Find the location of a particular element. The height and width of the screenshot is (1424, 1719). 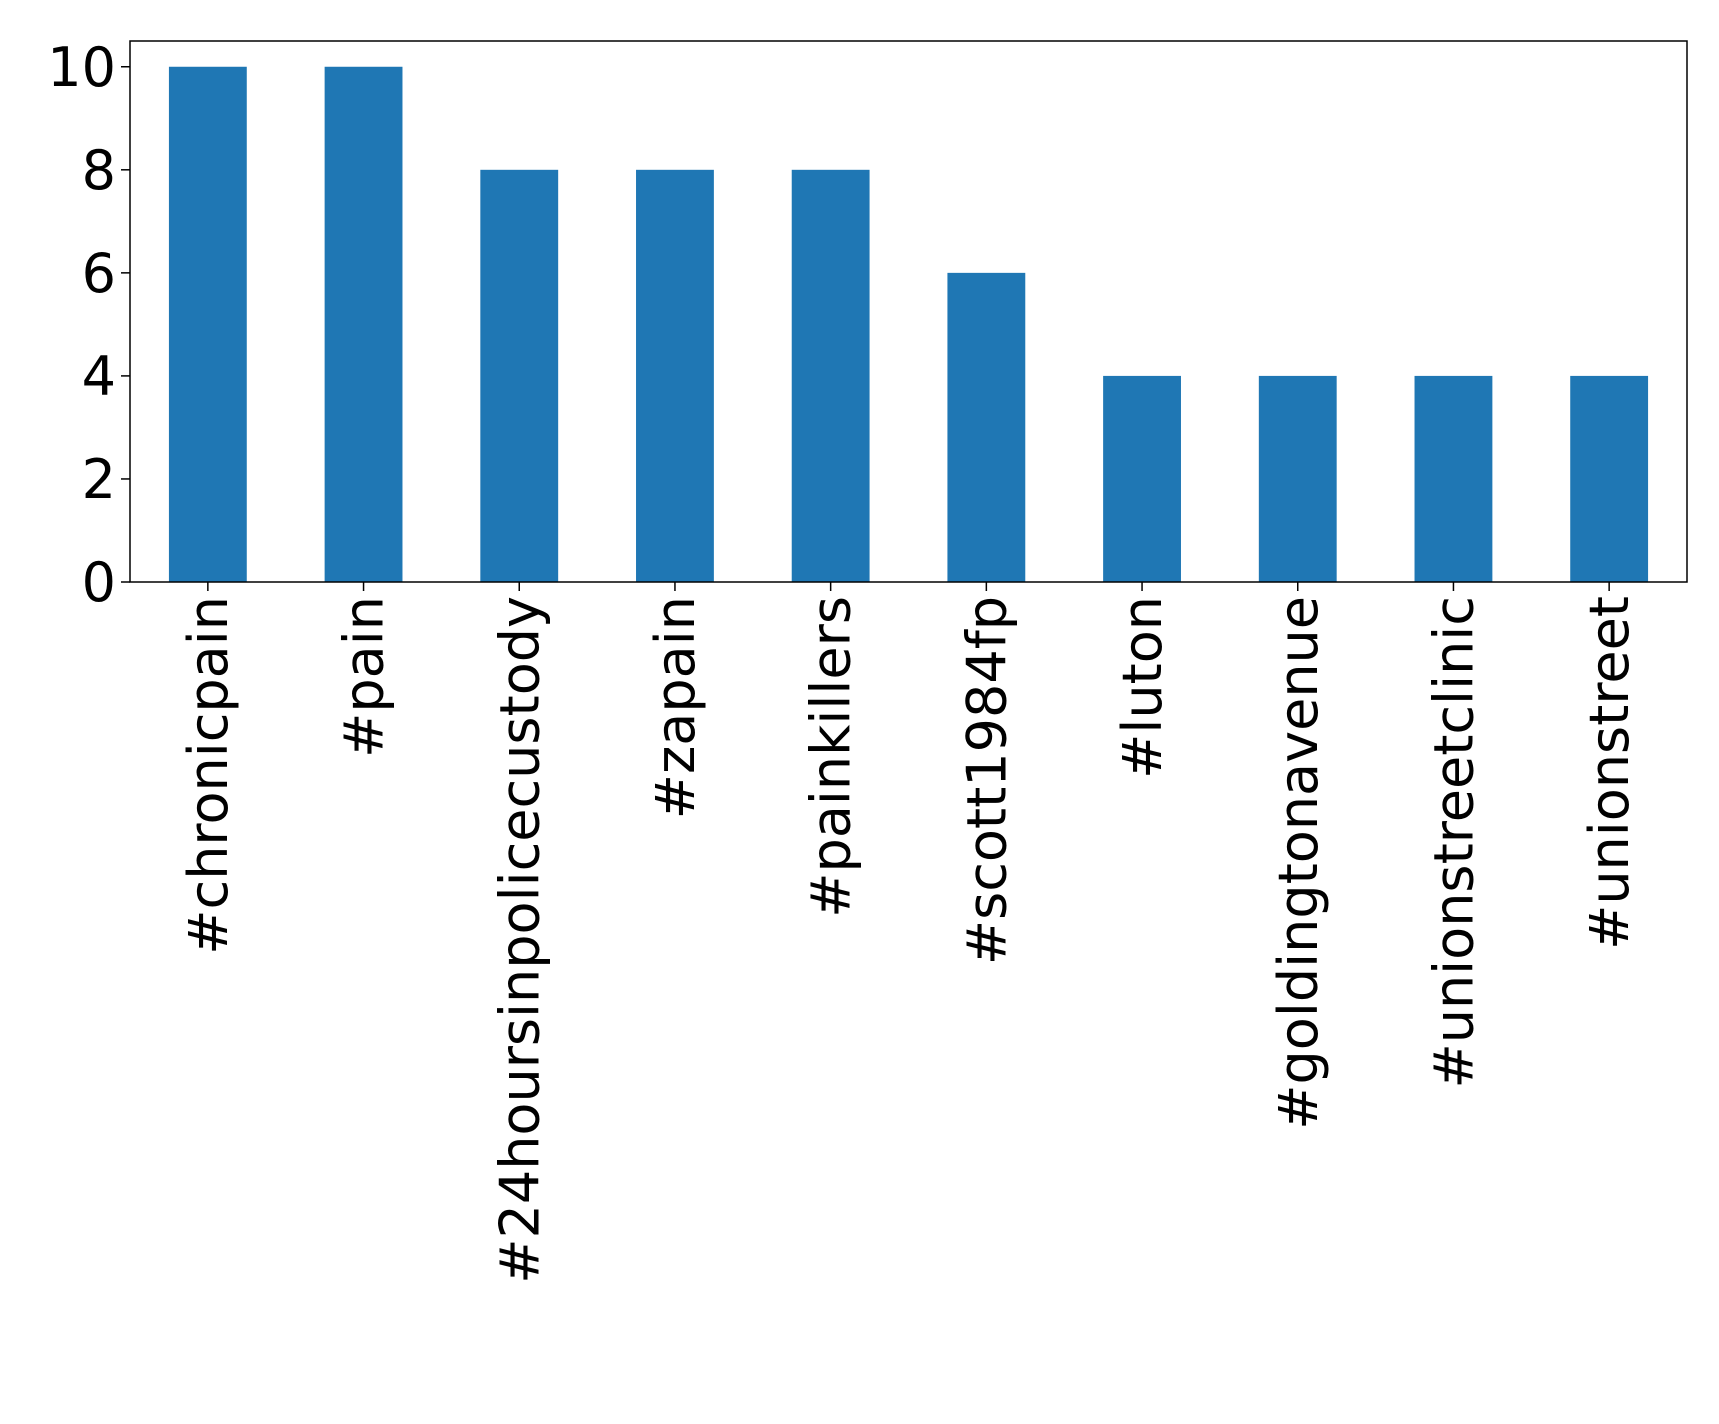

y-tick-label: 10 is located at coordinates (81, 67).